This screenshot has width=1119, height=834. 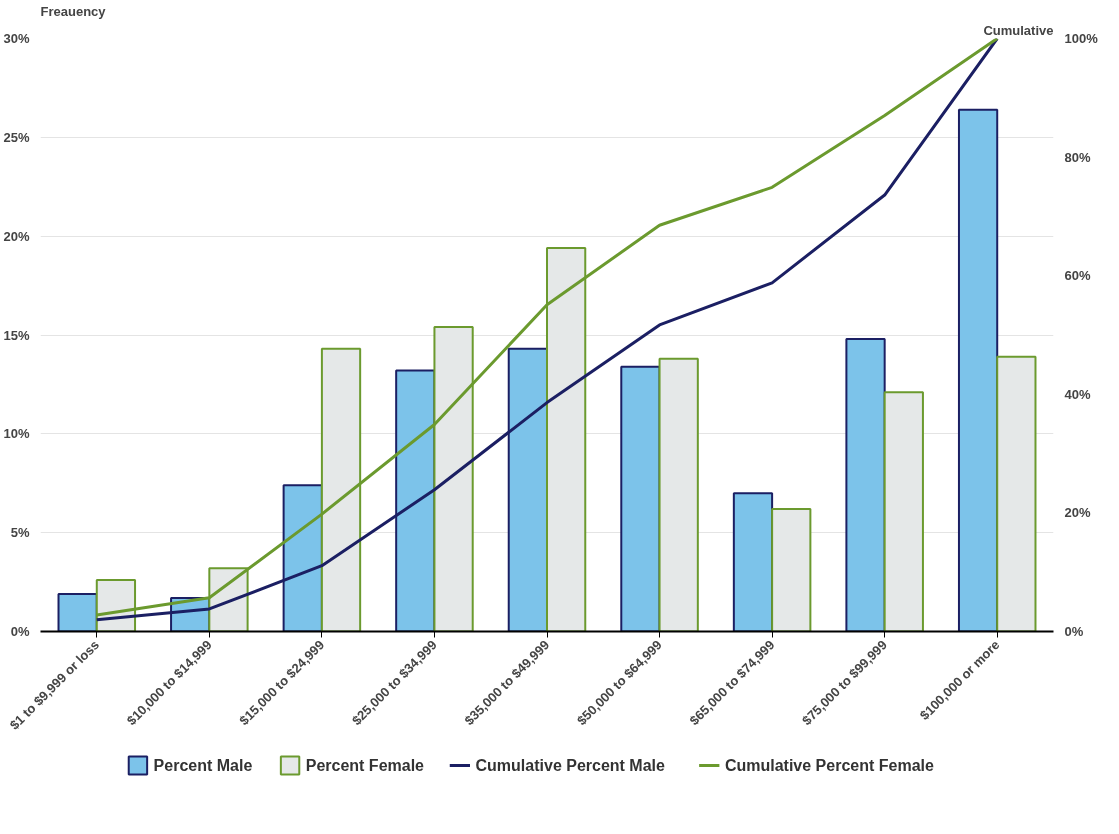 What do you see at coordinates (365, 765) in the screenshot?
I see `legend-label: Percent Female` at bounding box center [365, 765].